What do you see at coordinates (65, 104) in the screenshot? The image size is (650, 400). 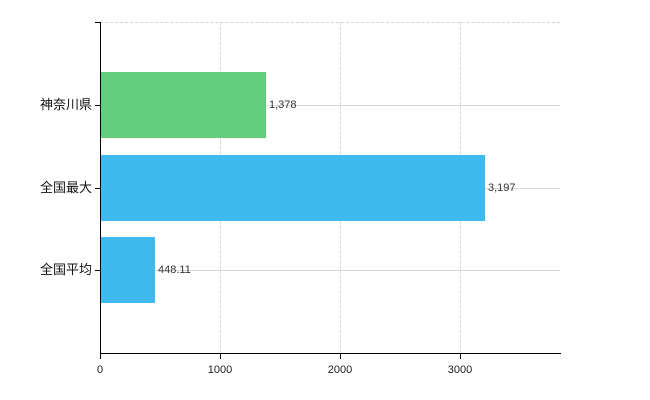 I see `category-label: 神奈川県` at bounding box center [65, 104].